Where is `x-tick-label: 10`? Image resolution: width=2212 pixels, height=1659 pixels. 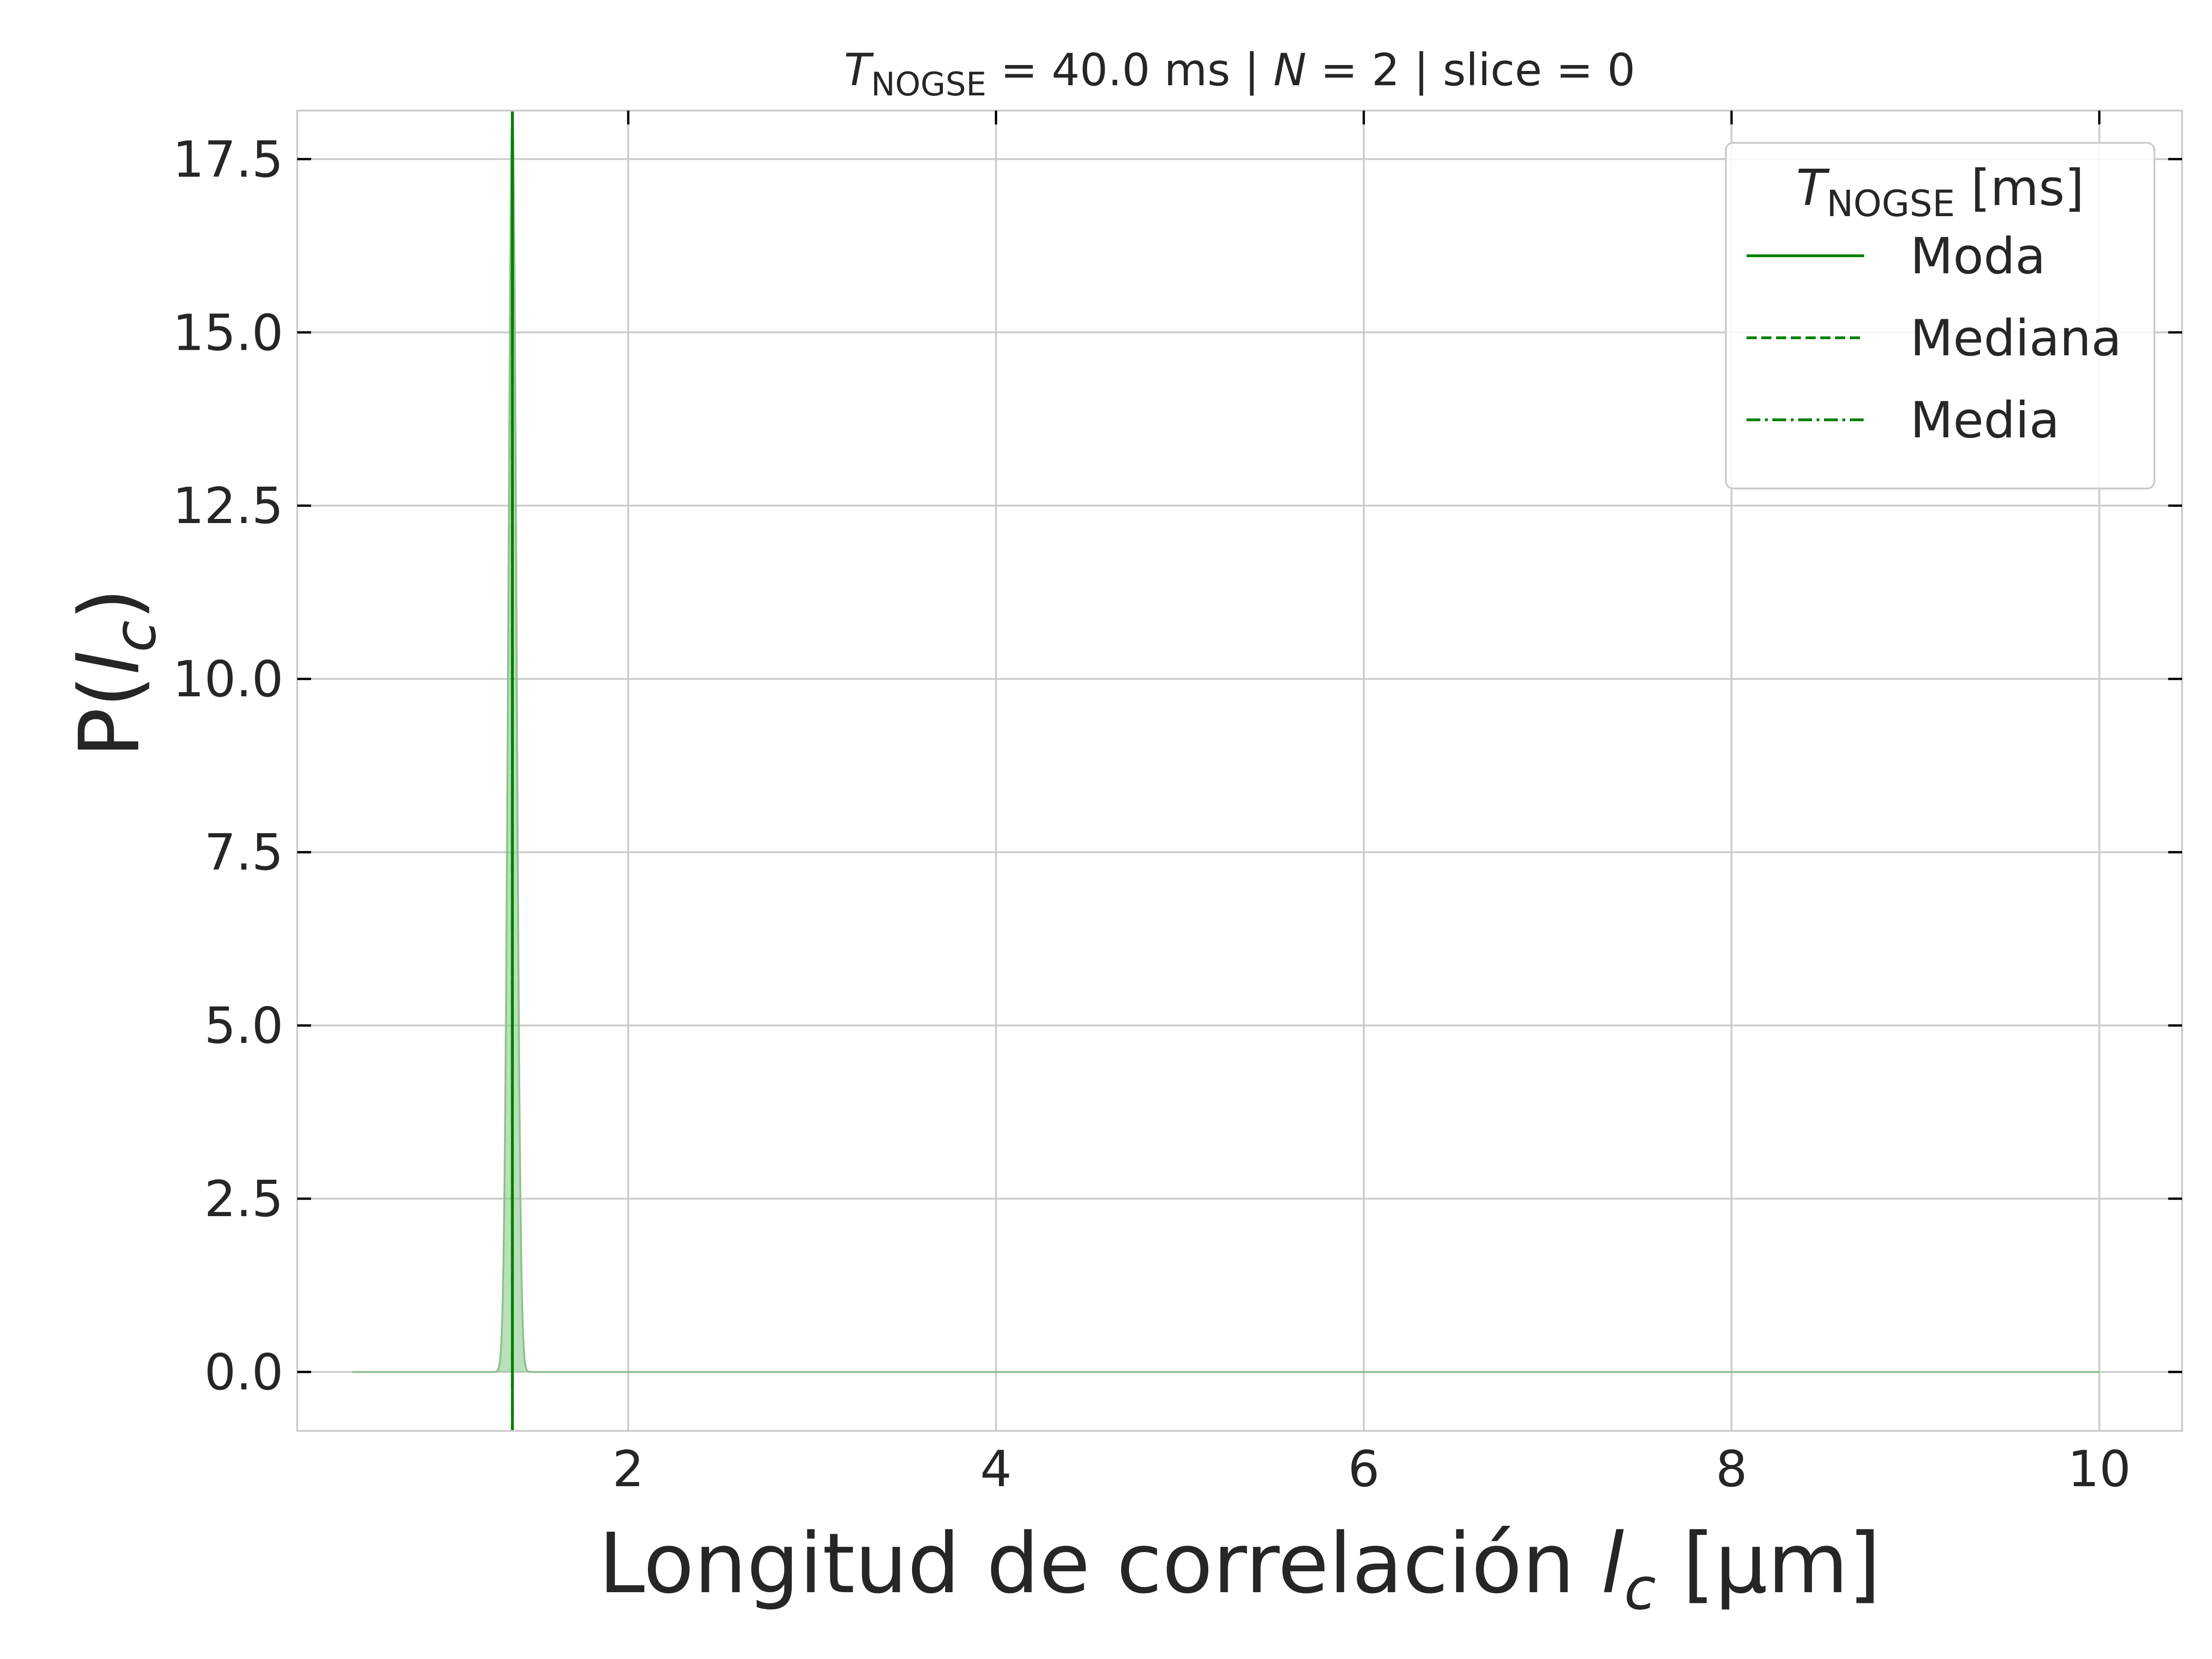 x-tick-label: 10 is located at coordinates (2099, 1469).